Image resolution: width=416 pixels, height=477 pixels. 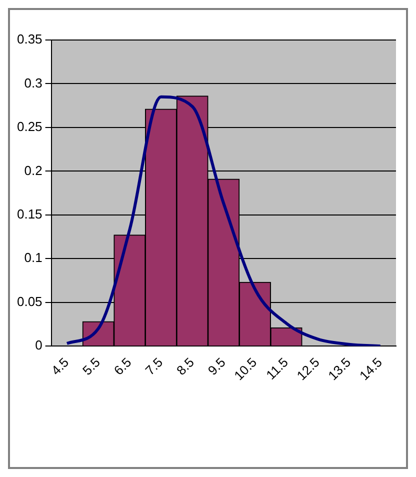 What do you see at coordinates (29, 39) in the screenshot?
I see `y-tick-label: 0.35` at bounding box center [29, 39].